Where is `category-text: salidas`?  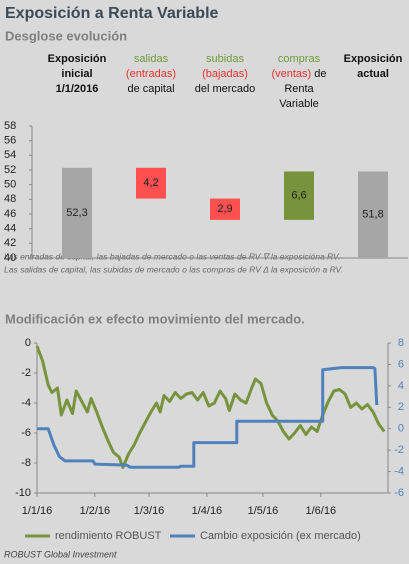
category-text: salidas is located at coordinates (151, 59).